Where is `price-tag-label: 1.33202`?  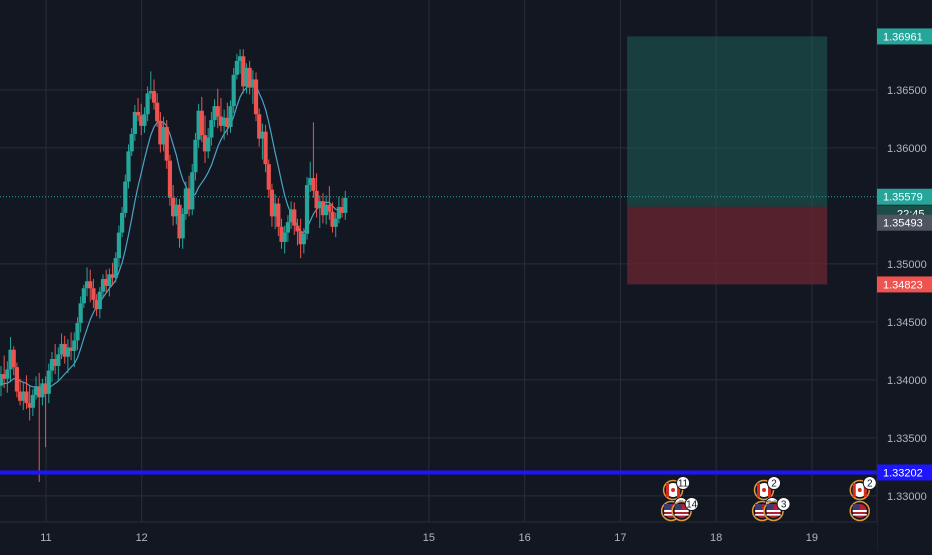
price-tag-label: 1.33202 is located at coordinates (903, 473).